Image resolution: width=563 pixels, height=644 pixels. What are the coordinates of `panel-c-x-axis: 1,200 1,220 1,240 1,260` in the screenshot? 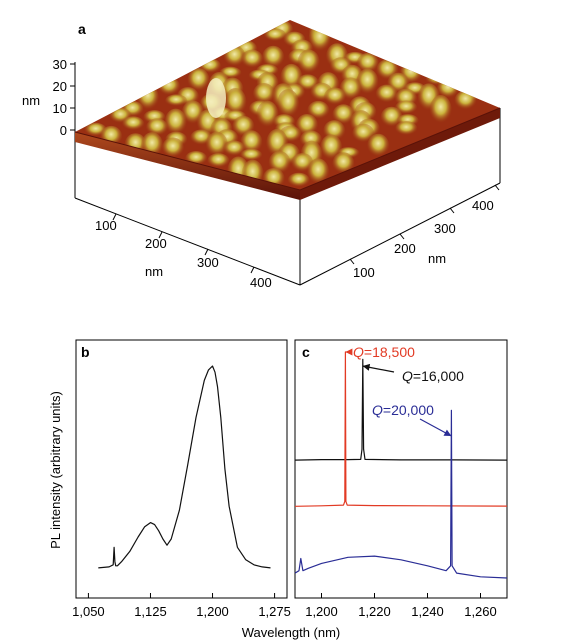 It's located at (401, 606).